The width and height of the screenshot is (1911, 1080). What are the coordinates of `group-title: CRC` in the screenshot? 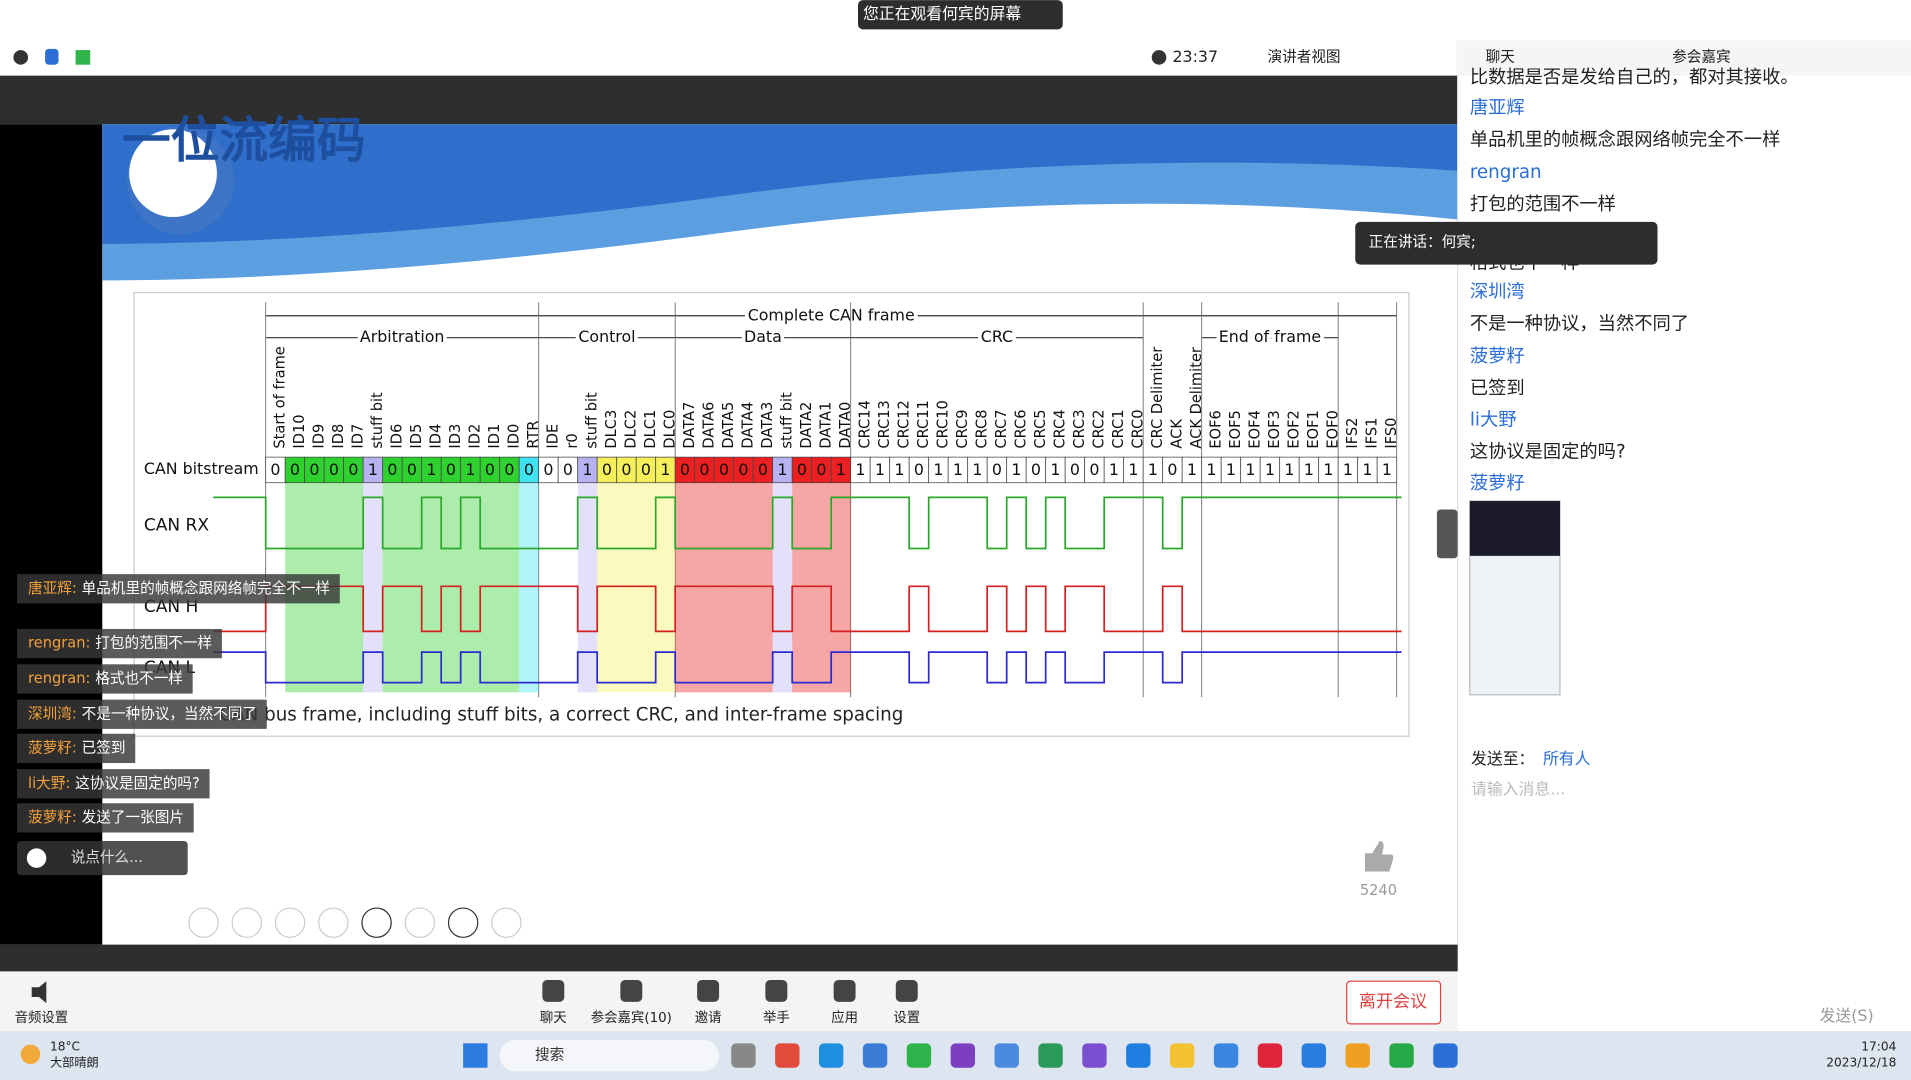 It's located at (997, 336).